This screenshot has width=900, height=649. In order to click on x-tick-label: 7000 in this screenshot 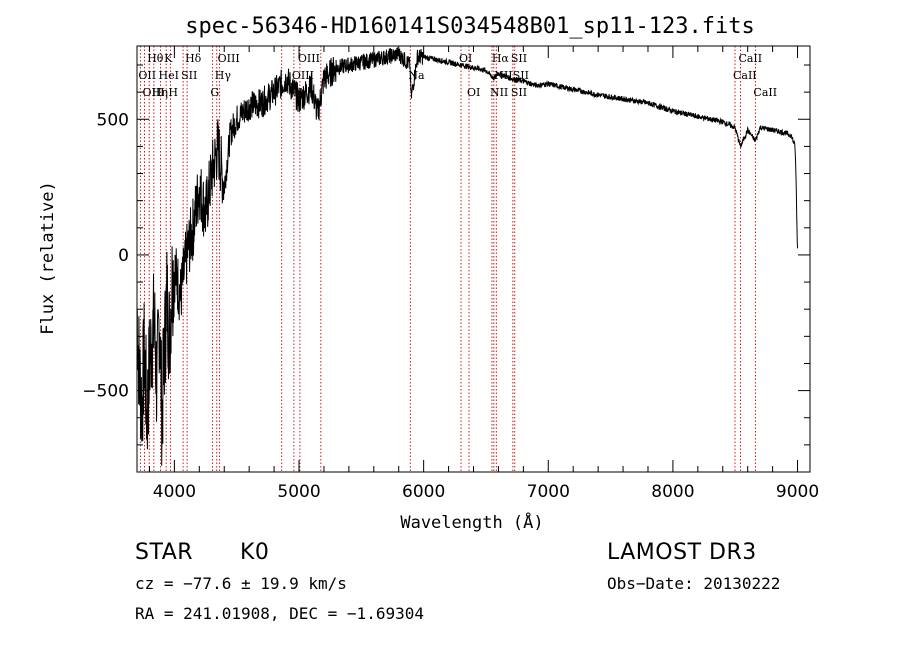, I will do `click(548, 492)`.